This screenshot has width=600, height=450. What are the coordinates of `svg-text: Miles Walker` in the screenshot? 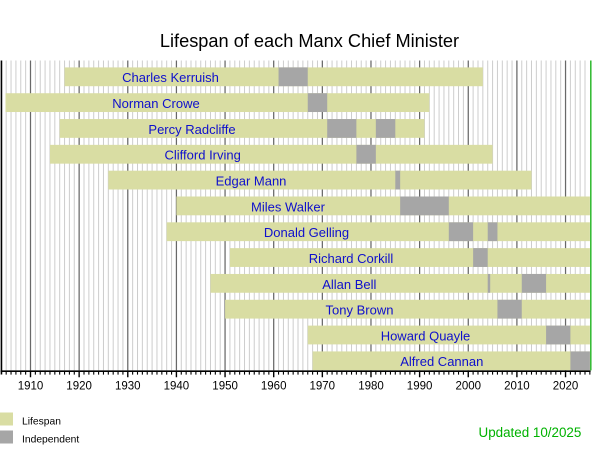 It's located at (288, 206).